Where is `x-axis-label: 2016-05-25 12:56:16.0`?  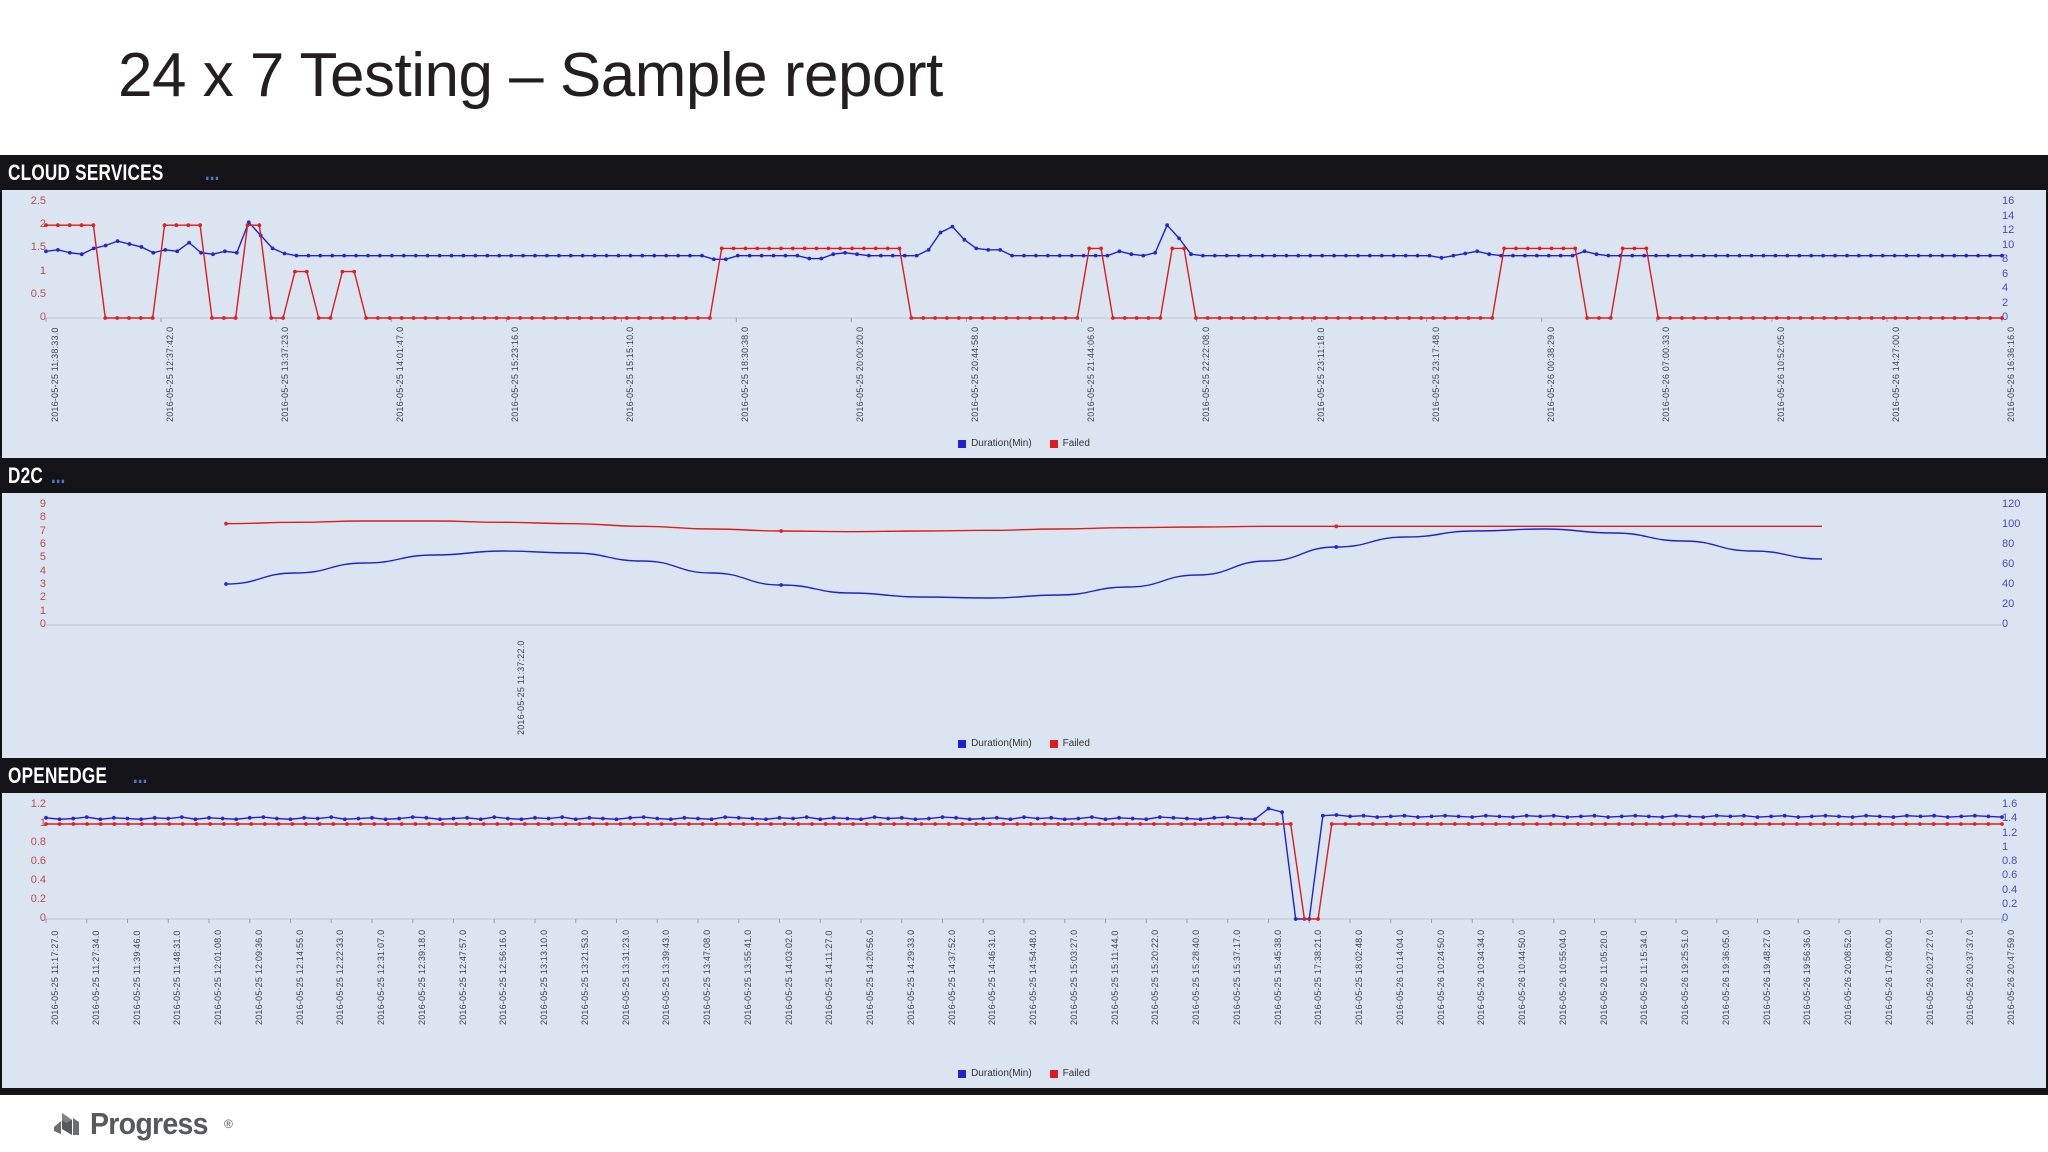
x-axis-label: 2016-05-25 12:56:16.0 is located at coordinates (503, 977).